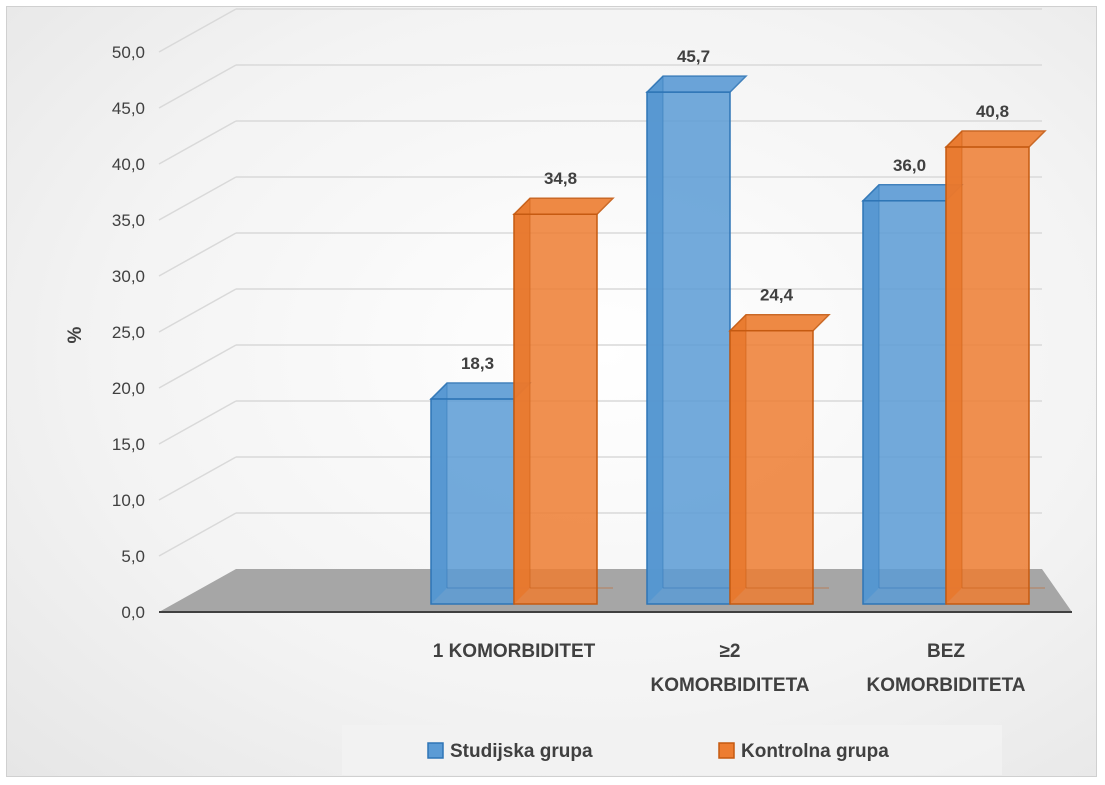 The height and width of the screenshot is (785, 1105). What do you see at coordinates (128, 108) in the screenshot?
I see `y-tick-label: 45,0` at bounding box center [128, 108].